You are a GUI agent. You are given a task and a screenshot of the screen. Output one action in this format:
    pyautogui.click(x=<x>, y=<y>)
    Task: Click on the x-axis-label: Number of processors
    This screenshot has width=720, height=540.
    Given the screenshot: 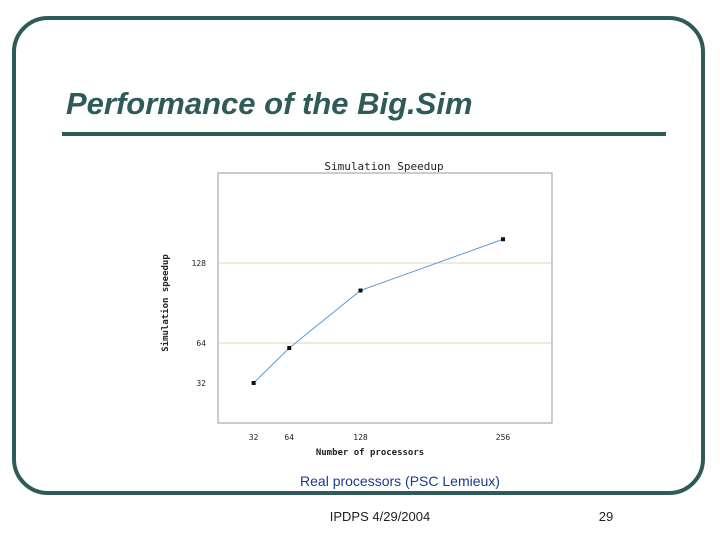 What is the action you would take?
    pyautogui.click(x=370, y=453)
    